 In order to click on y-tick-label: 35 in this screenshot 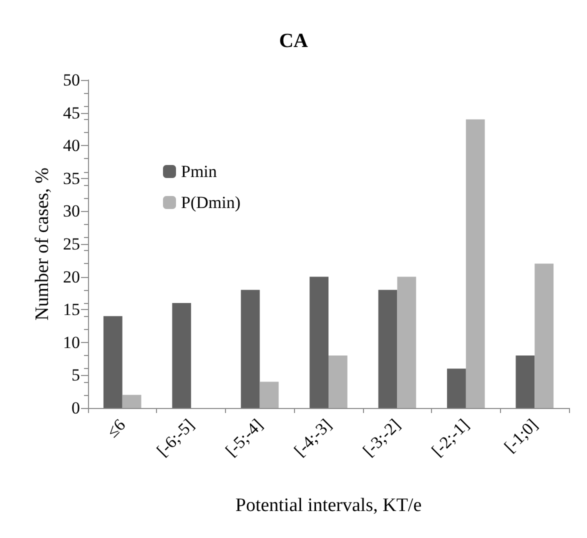, I will do `click(71, 178)`.